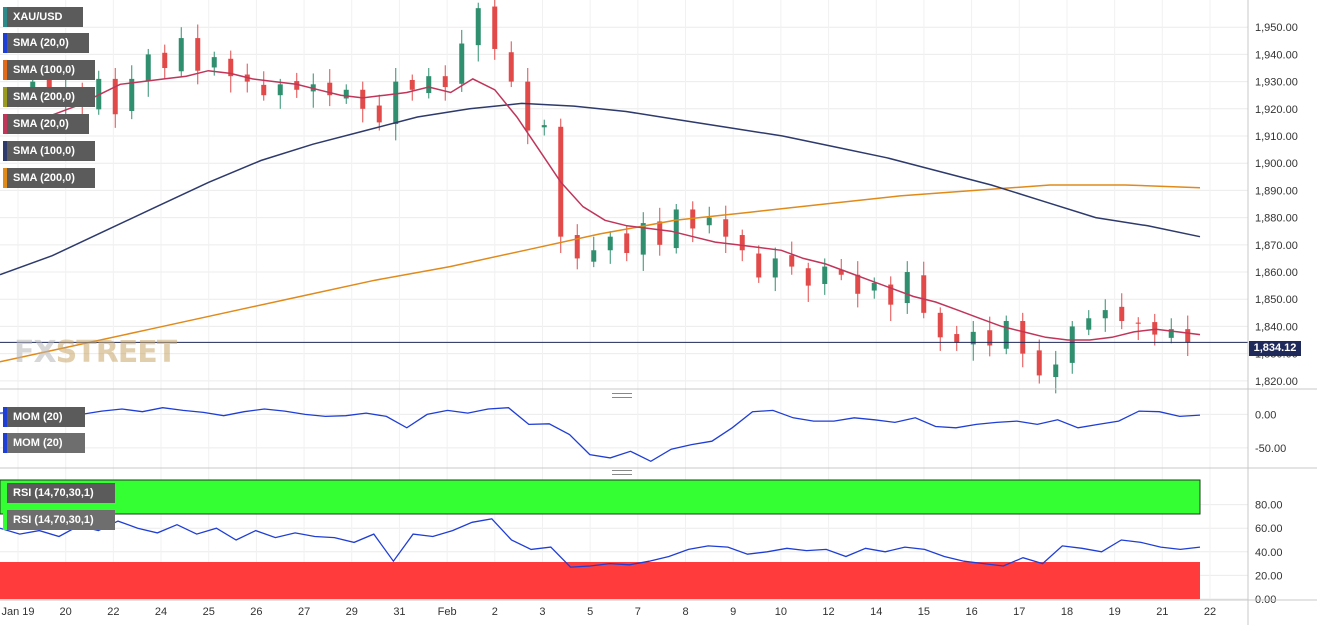  What do you see at coordinates (161, 612) in the screenshot?
I see `x-tick-label: 24` at bounding box center [161, 612].